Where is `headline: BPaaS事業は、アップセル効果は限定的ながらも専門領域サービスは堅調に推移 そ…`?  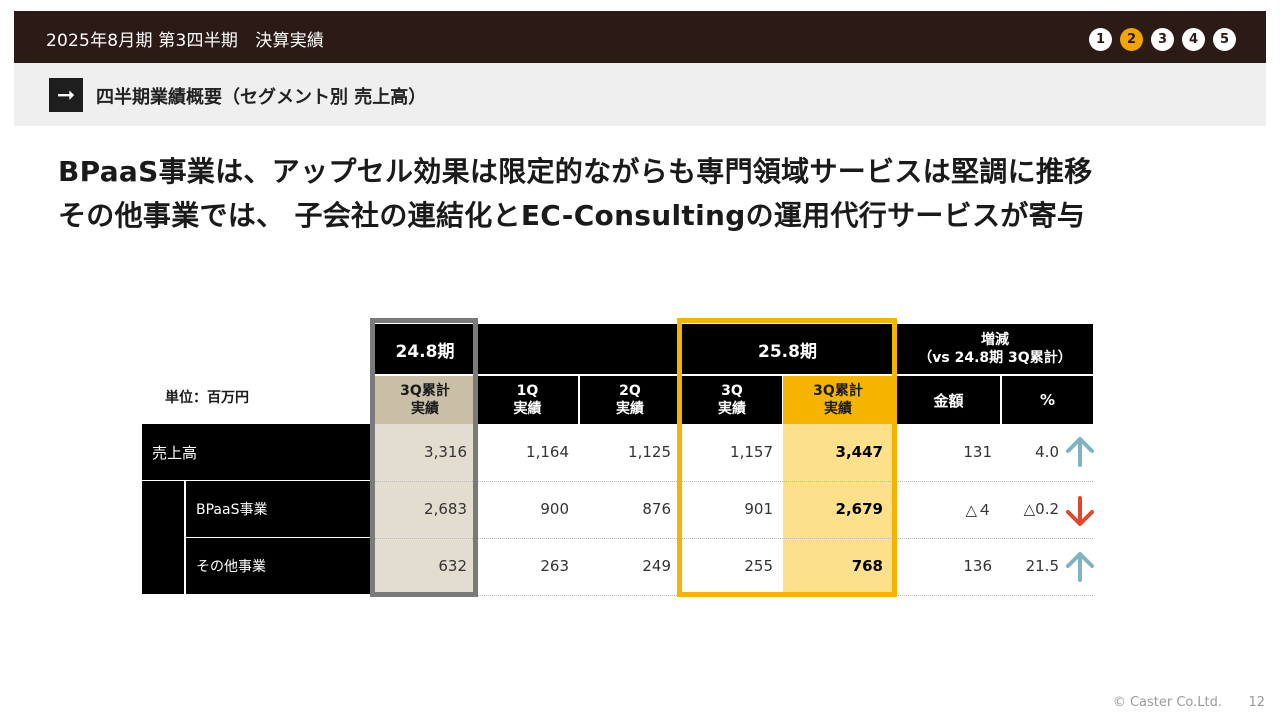 headline: BPaaS事業は、アップセル効果は限定的ながらも専門領域サービスは堅調に推移 そ… is located at coordinates (575, 194).